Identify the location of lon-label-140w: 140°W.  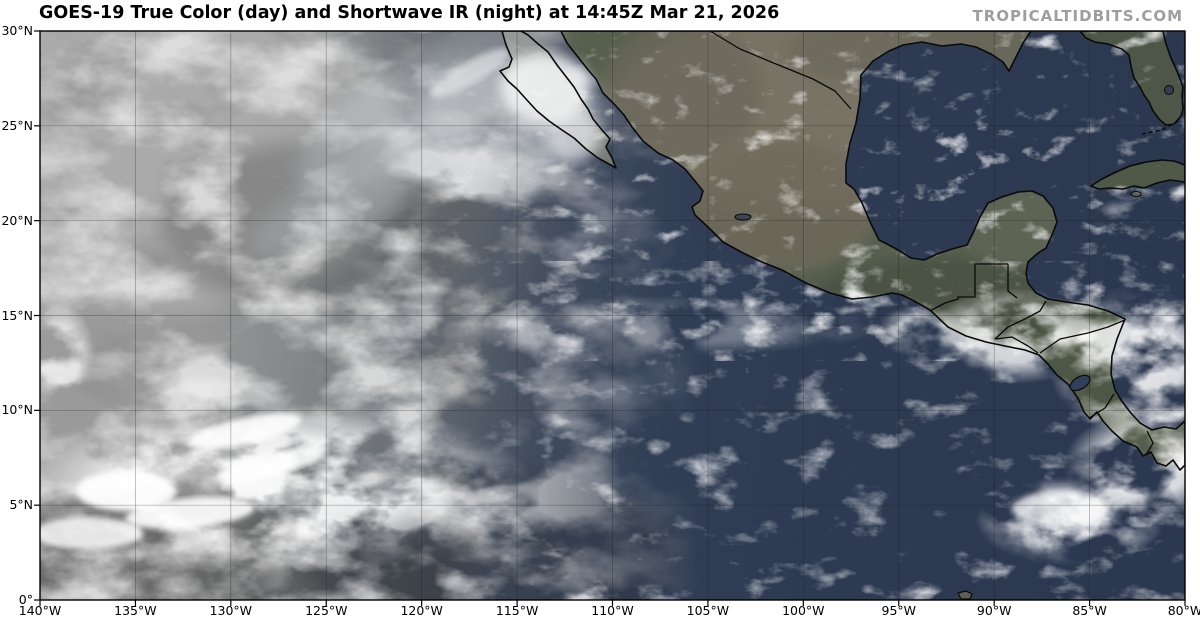
(40, 610).